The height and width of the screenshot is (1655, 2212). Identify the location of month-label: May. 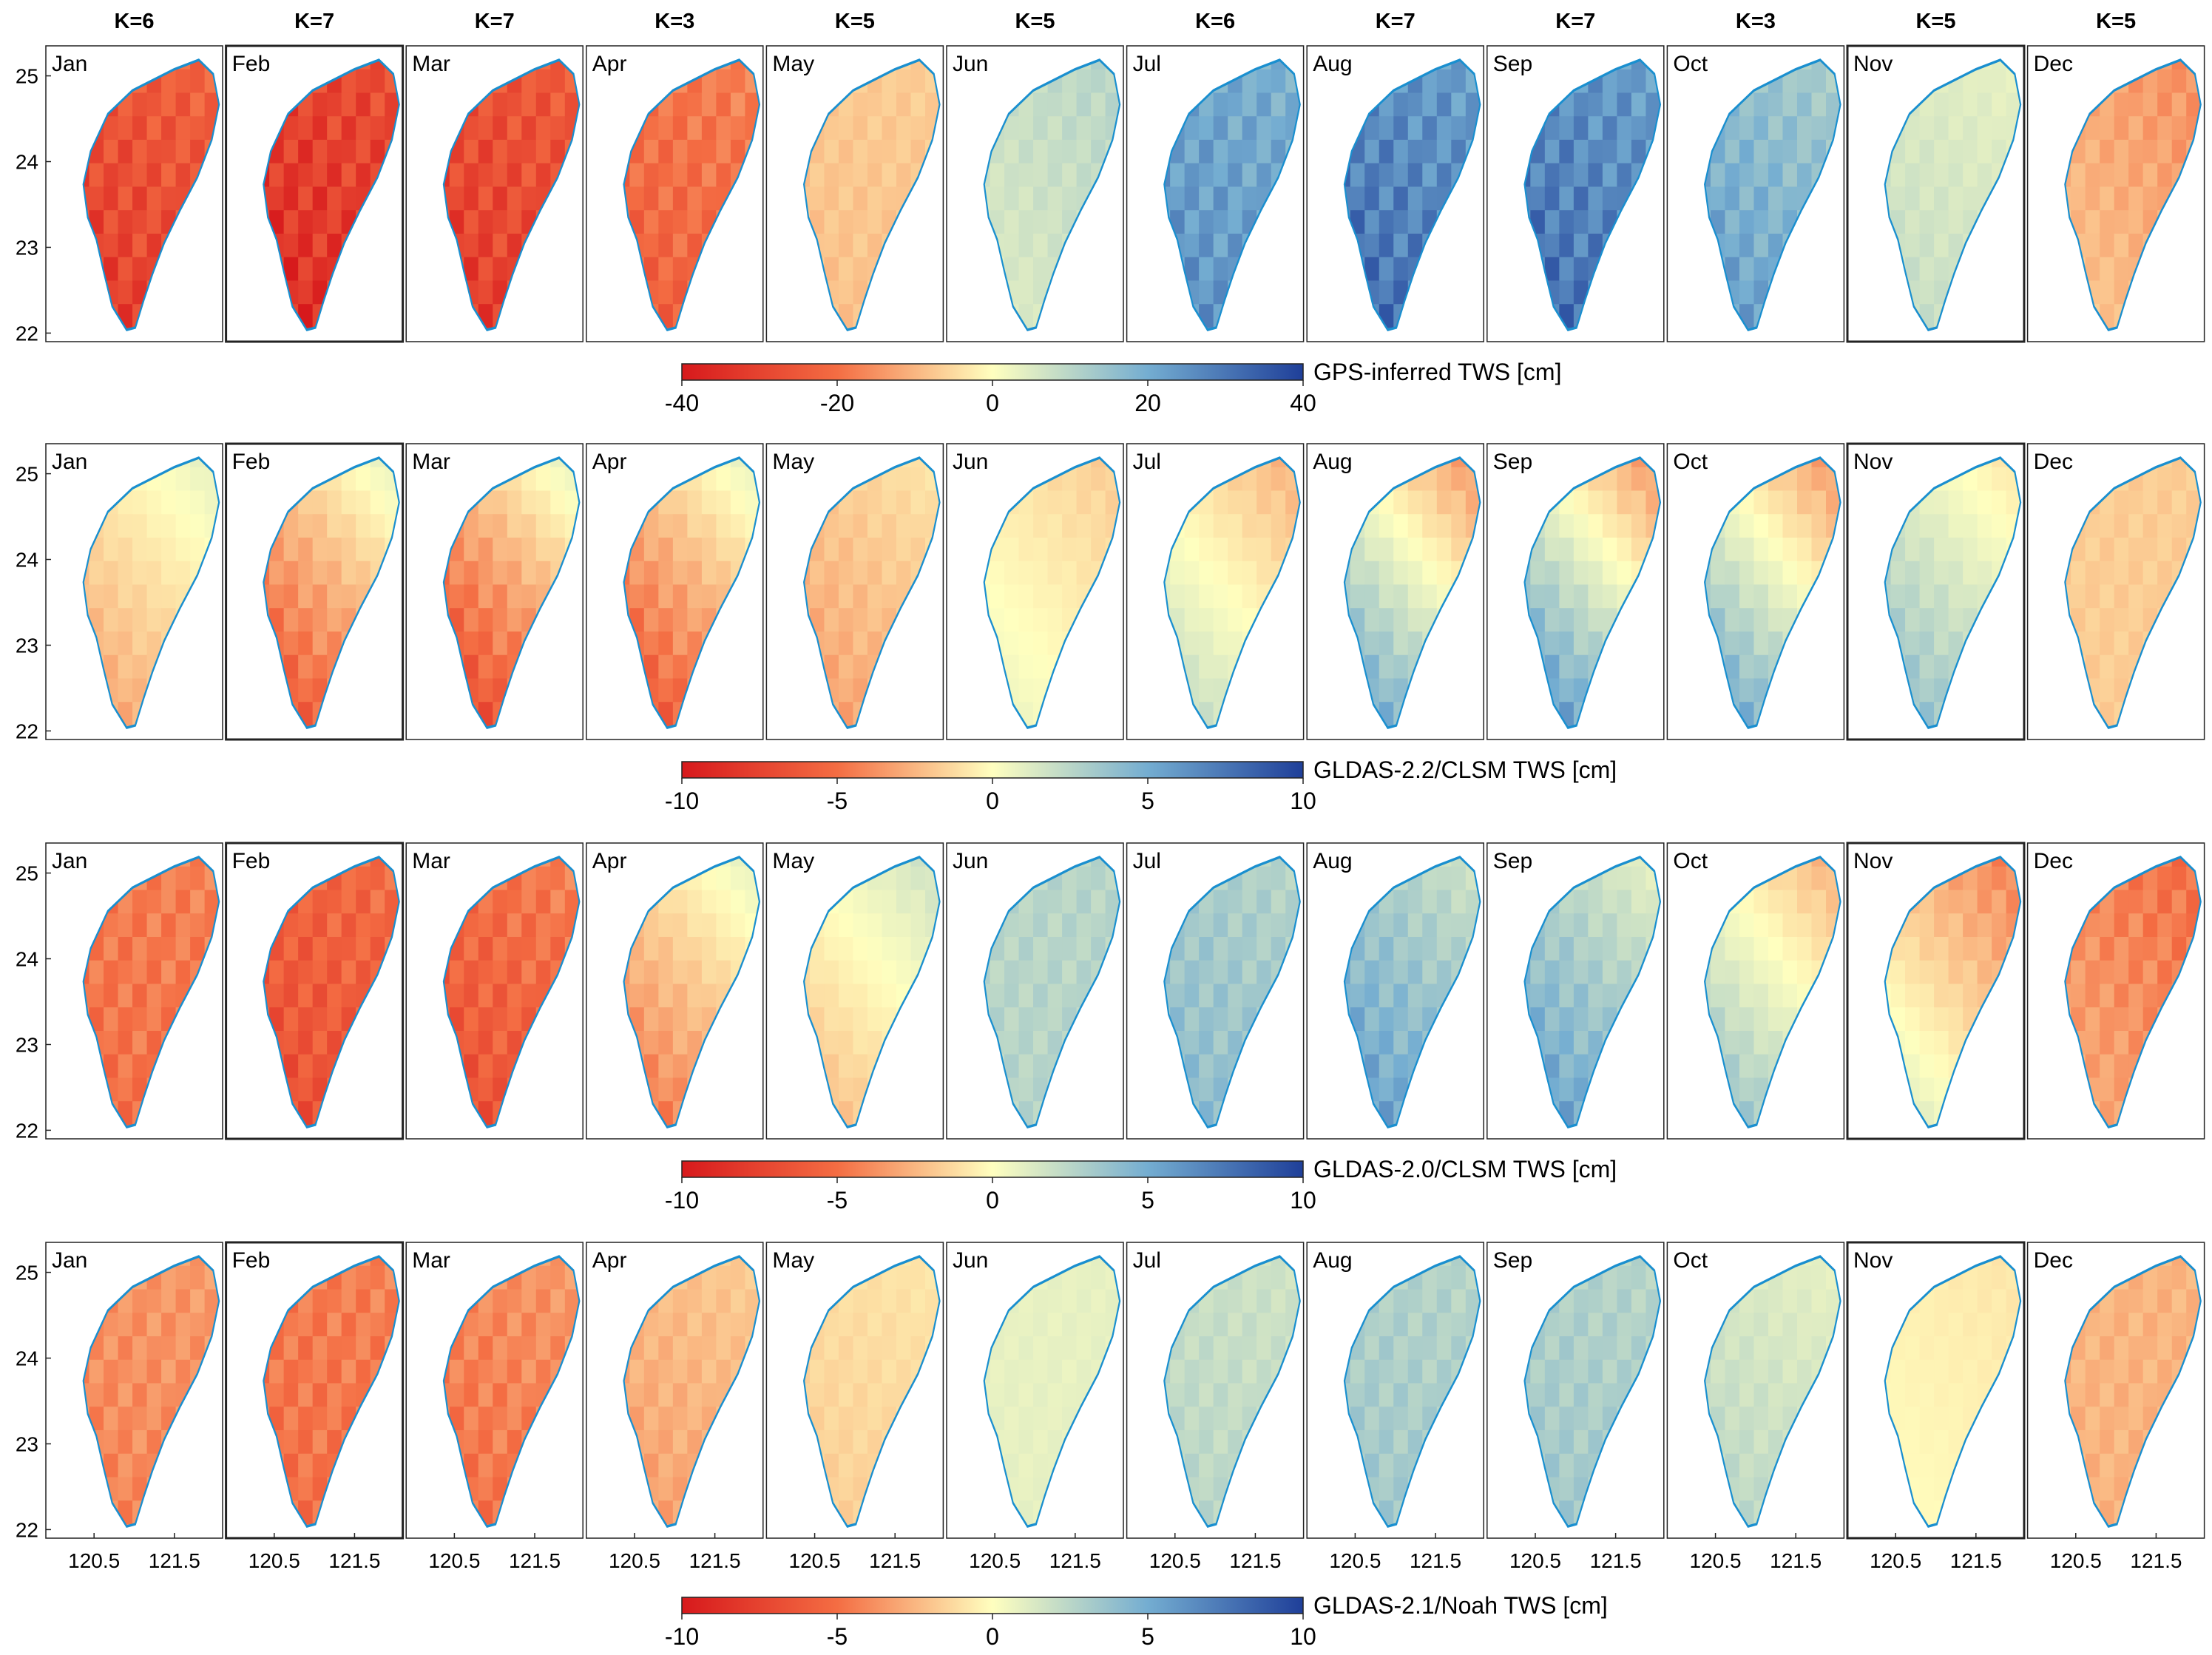
(793, 861).